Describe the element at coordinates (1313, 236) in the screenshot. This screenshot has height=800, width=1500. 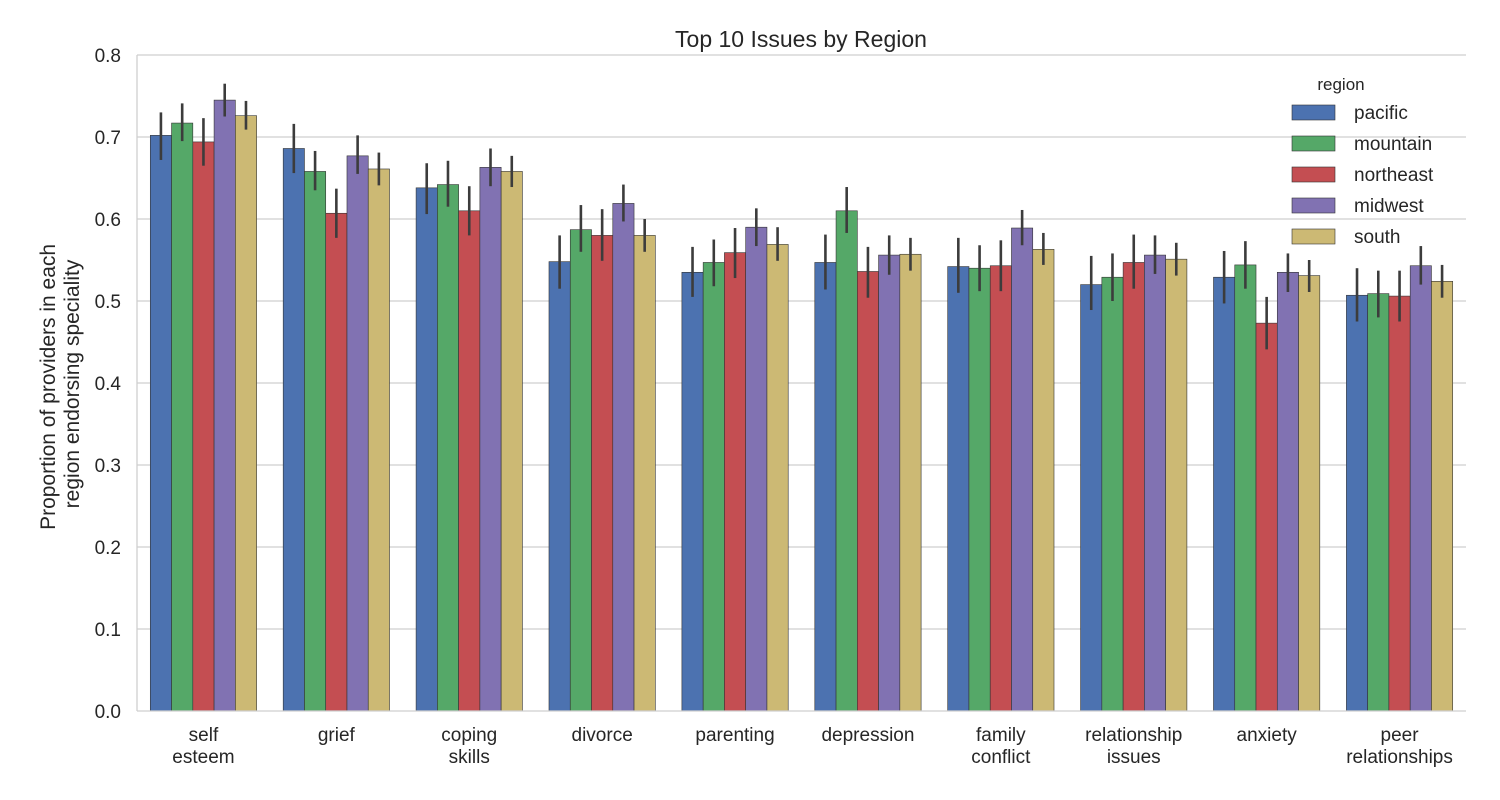
I see `legend-swatch-south` at that location.